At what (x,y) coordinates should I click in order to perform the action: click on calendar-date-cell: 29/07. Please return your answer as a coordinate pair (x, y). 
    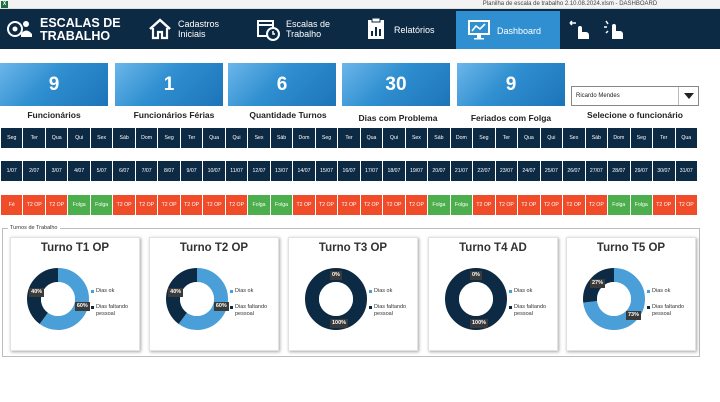
    Looking at the image, I should click on (641, 171).